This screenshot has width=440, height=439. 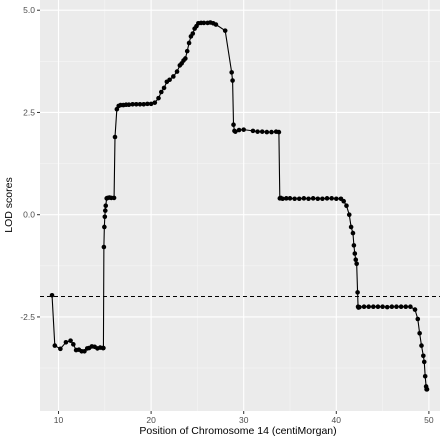 I want to click on x-axis: 10 20 30 40 50, so click(x=244, y=418).